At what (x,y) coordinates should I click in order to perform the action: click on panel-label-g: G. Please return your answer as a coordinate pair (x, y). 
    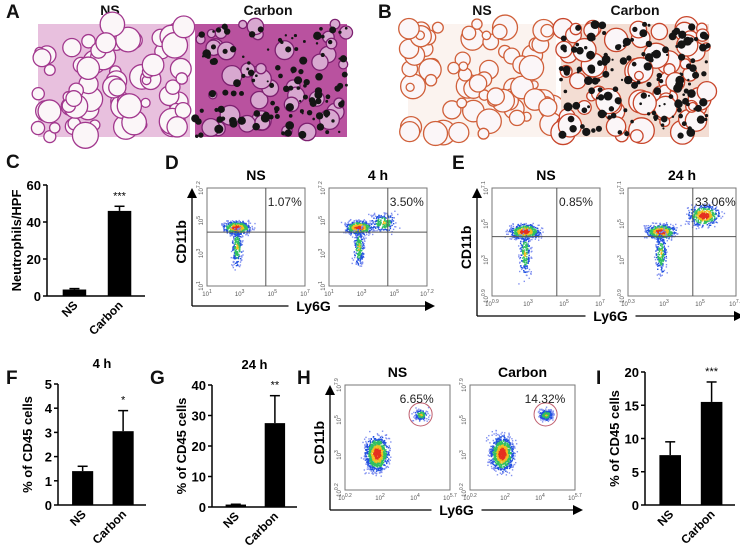
    Looking at the image, I should click on (157, 378).